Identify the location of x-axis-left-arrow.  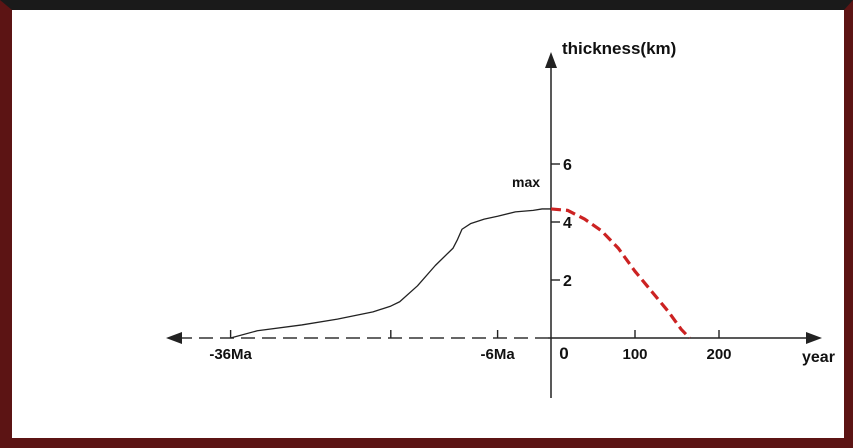
(174, 338).